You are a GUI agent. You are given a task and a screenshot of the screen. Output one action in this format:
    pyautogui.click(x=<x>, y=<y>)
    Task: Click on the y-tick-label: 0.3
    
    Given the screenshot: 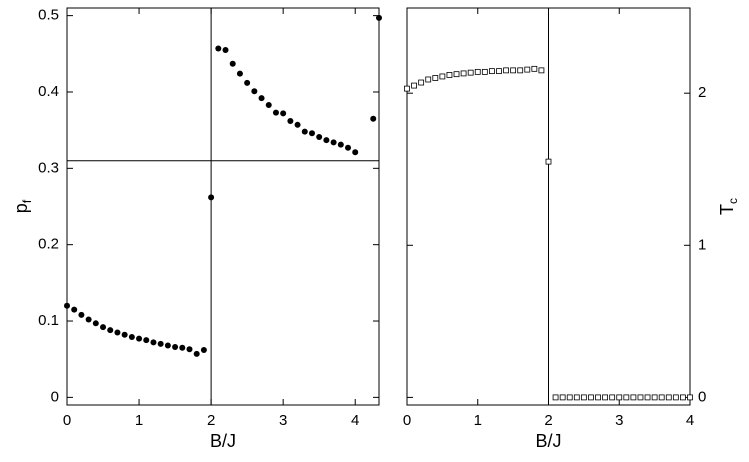 What is the action you would take?
    pyautogui.click(x=48, y=167)
    